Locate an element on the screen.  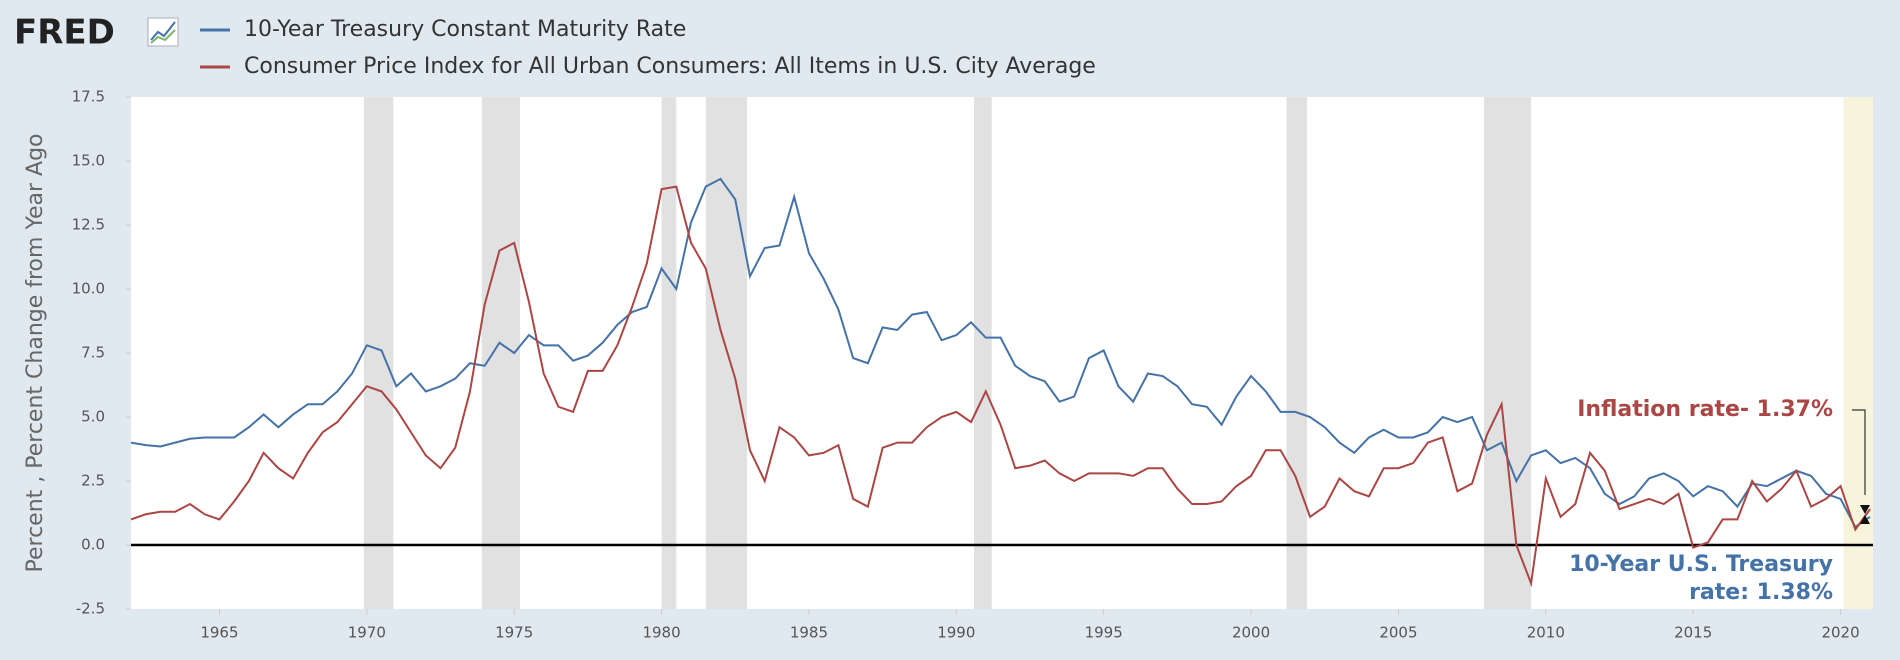
y-axis-title: Percent , Percent Change from Year Ago is located at coordinates (35, 353).